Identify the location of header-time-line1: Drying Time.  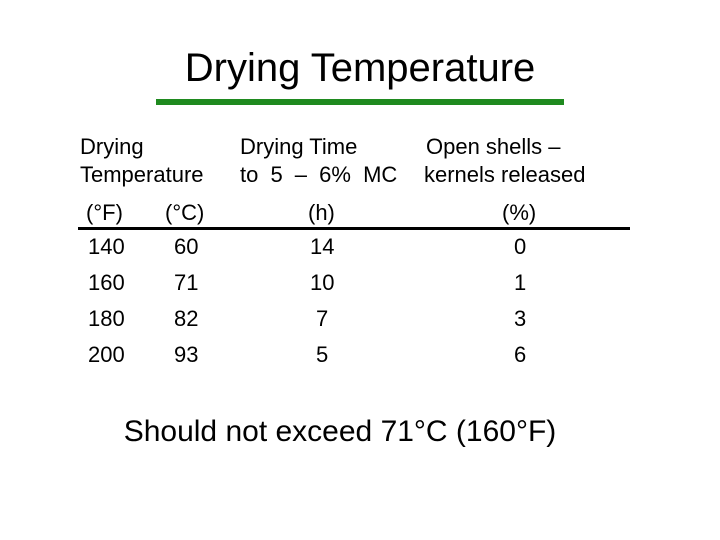
(299, 146).